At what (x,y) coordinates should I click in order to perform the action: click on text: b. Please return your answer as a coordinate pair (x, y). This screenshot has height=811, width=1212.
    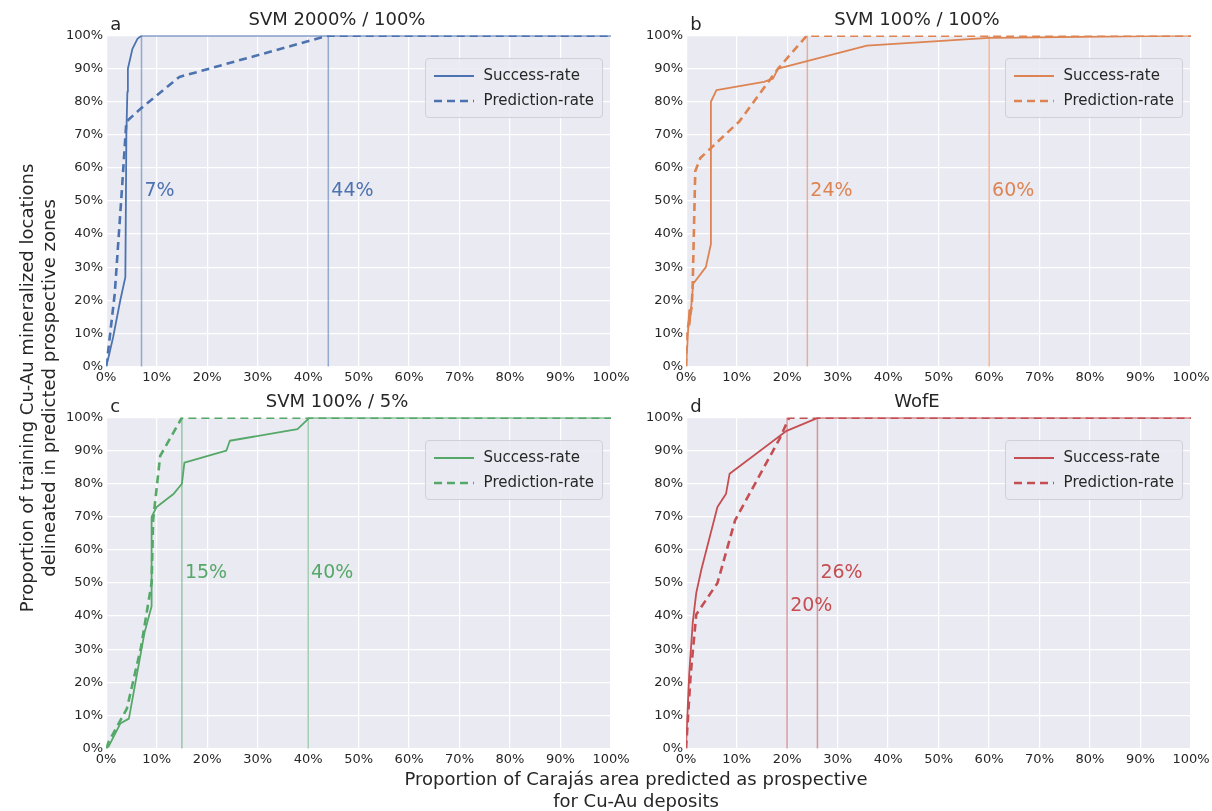
    Looking at the image, I should click on (696, 24).